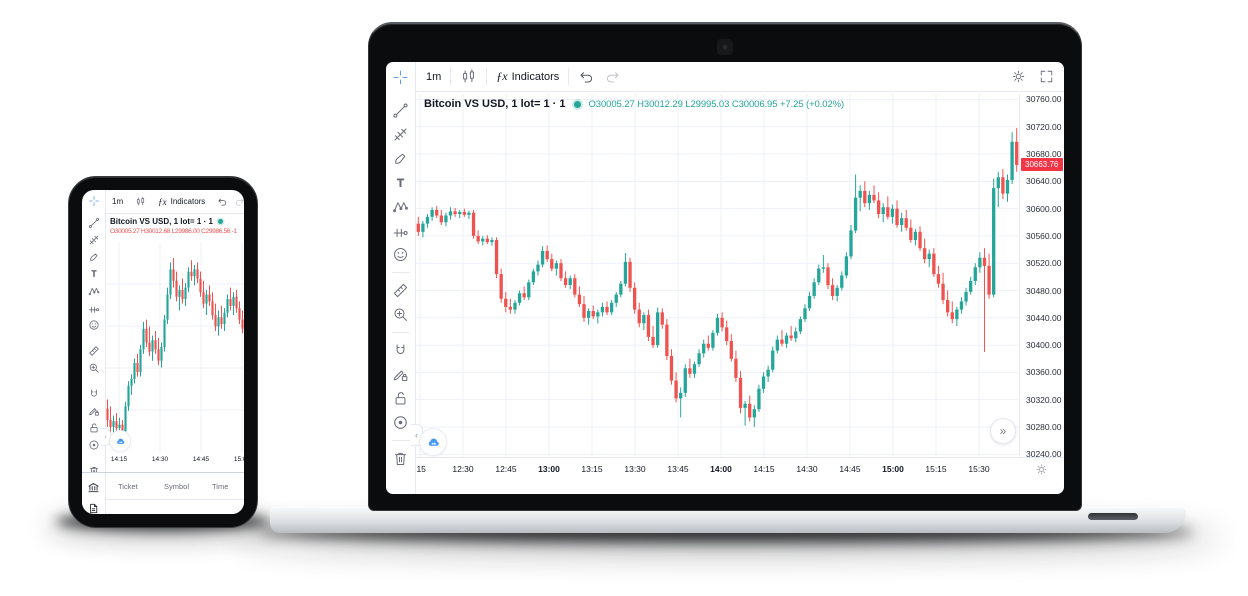  I want to click on time-axis: 14:15 14:30 14:45 15:00, so click(175, 461).